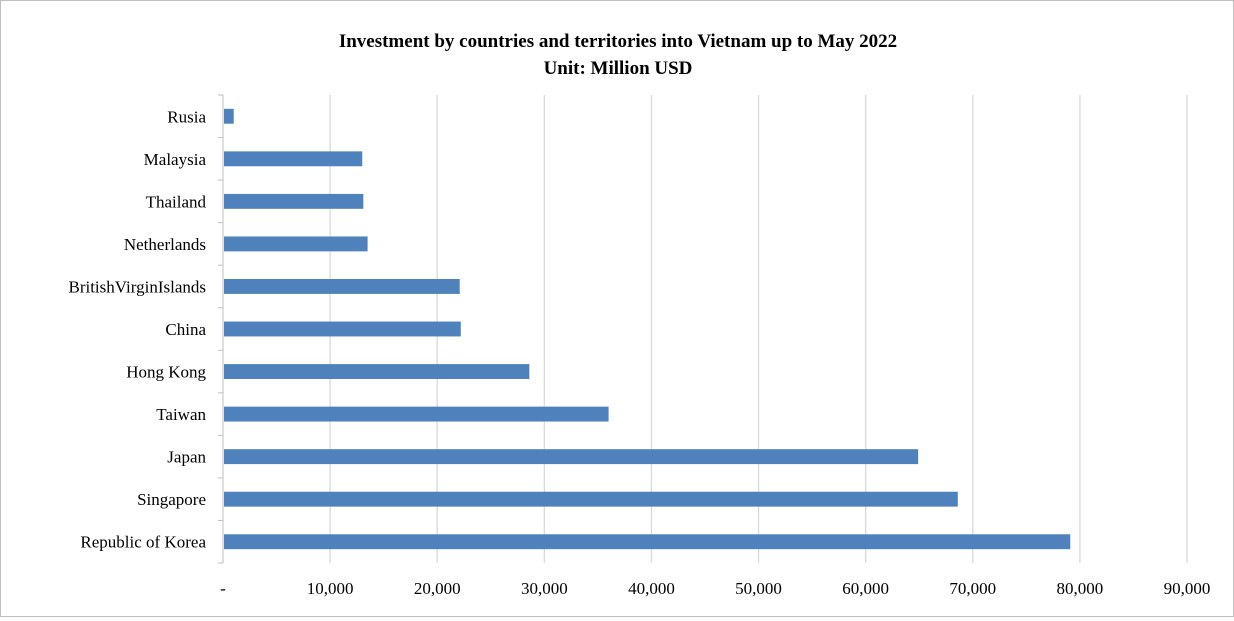 The image size is (1234, 621). I want to click on category-label: Japan, so click(186, 457).